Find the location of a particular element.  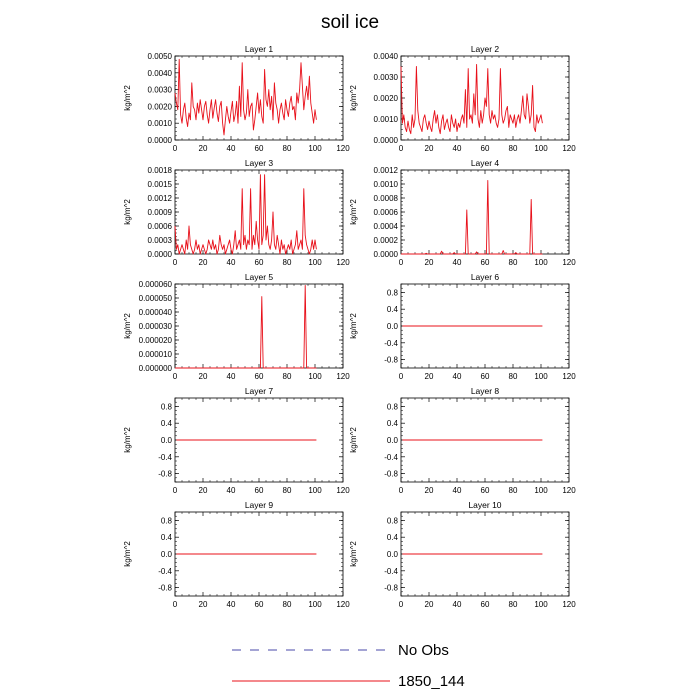

panel-title: Layer 9 is located at coordinates (259, 505).